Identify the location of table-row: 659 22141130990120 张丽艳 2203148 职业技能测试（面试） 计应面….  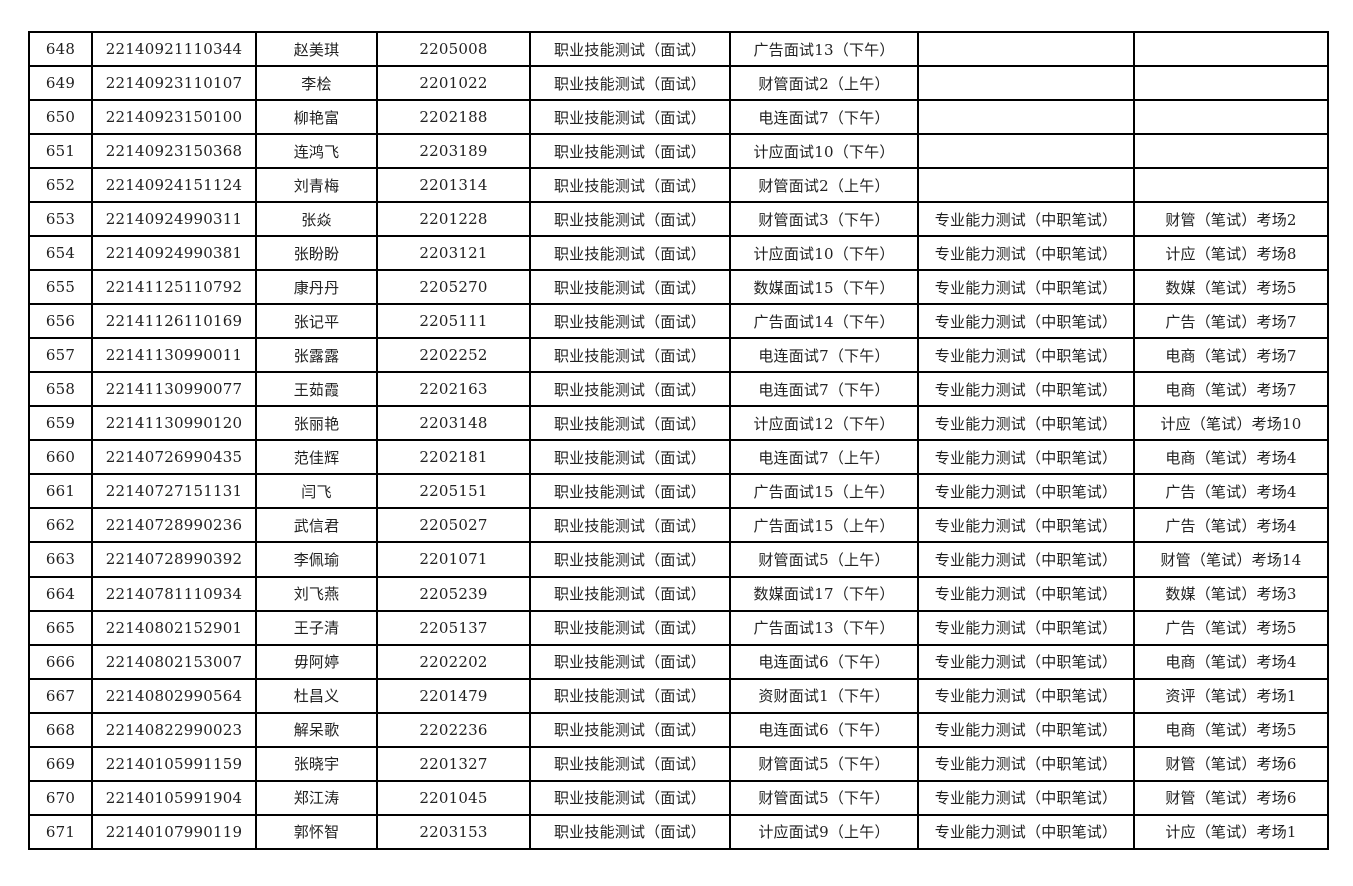
(678, 423).